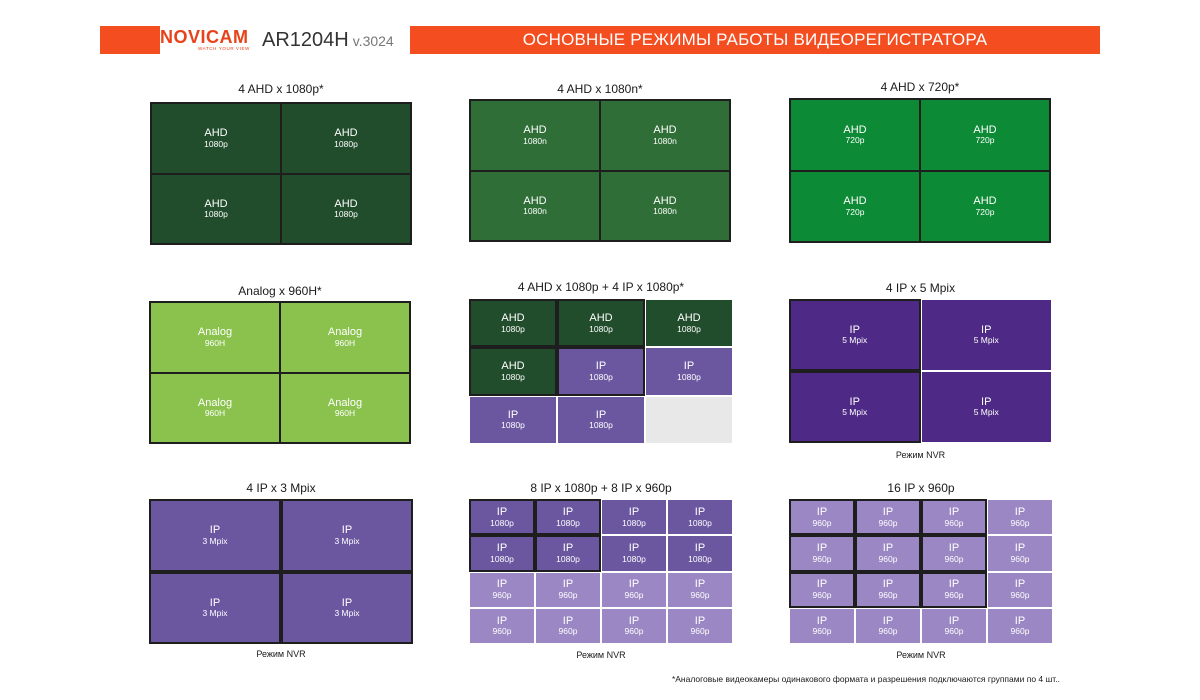 The height and width of the screenshot is (700, 1200). I want to click on channel-tile: IP 3 Mpix, so click(215, 607).